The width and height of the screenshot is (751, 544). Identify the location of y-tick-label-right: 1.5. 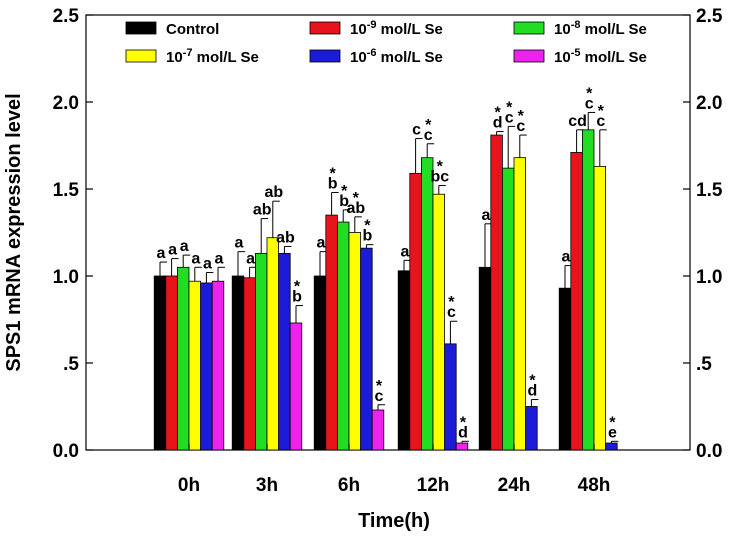
(709, 190).